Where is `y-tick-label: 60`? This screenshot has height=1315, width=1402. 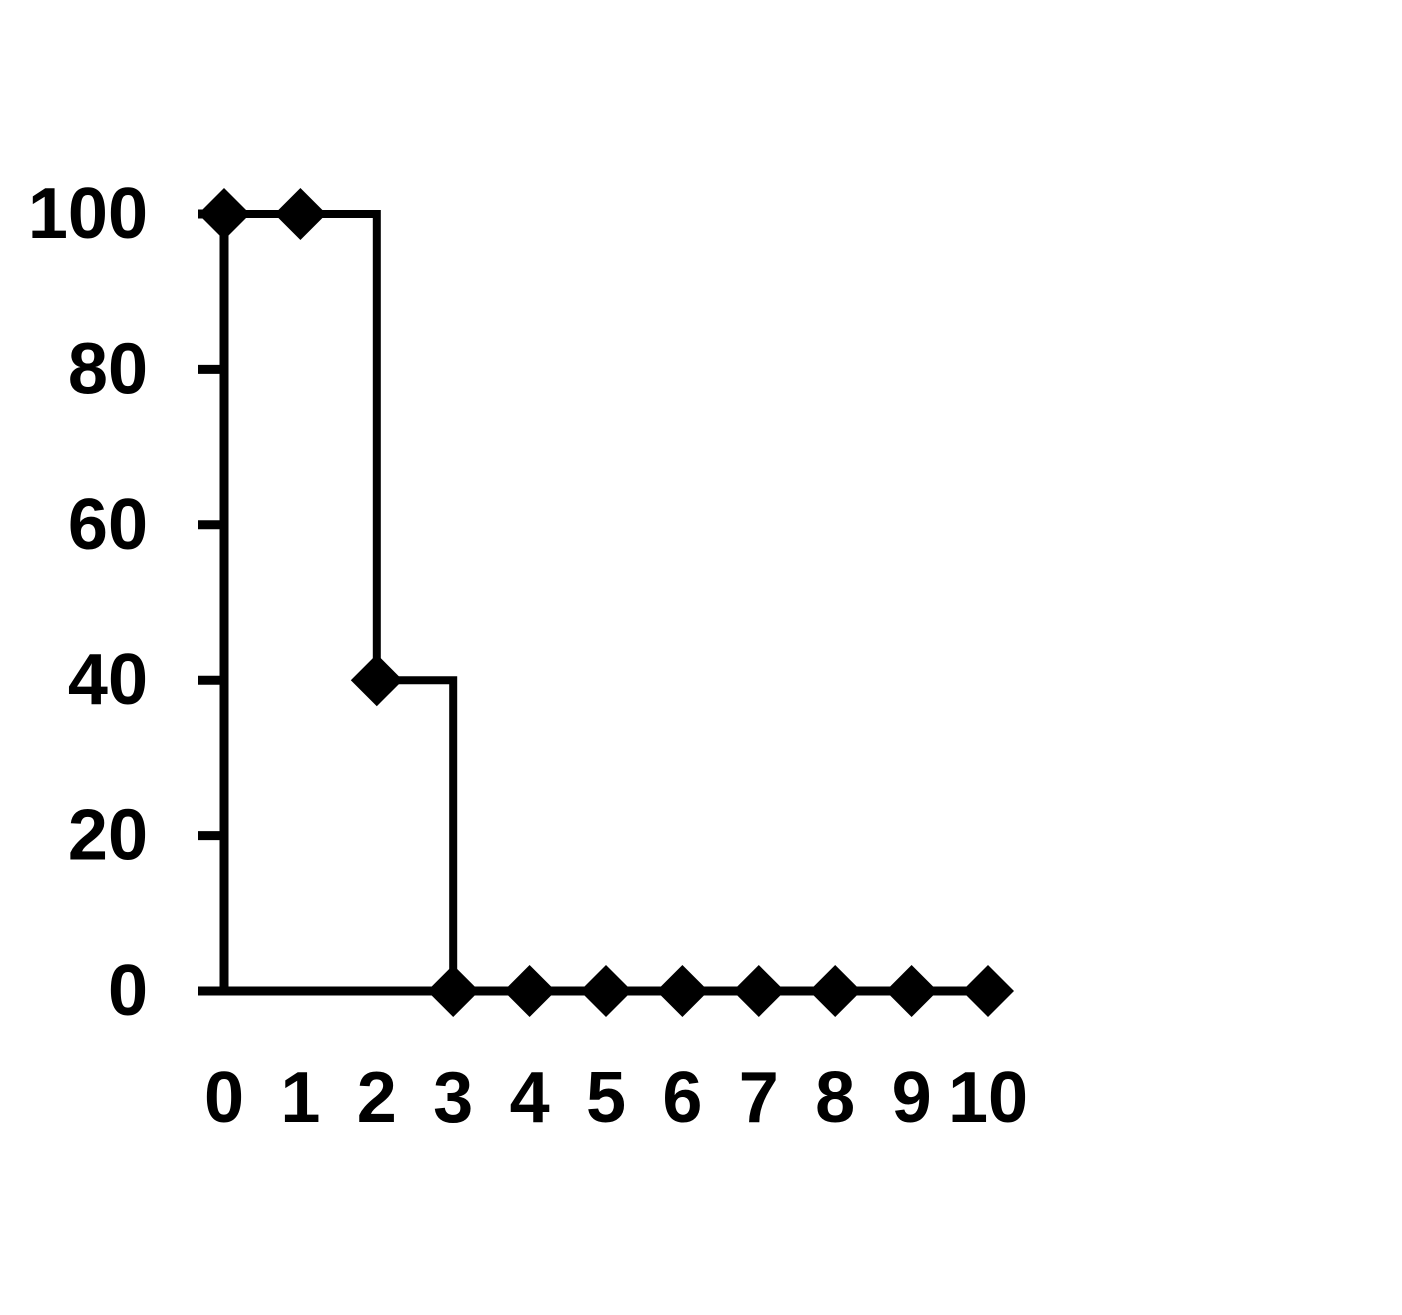 y-tick-label: 60 is located at coordinates (108, 525).